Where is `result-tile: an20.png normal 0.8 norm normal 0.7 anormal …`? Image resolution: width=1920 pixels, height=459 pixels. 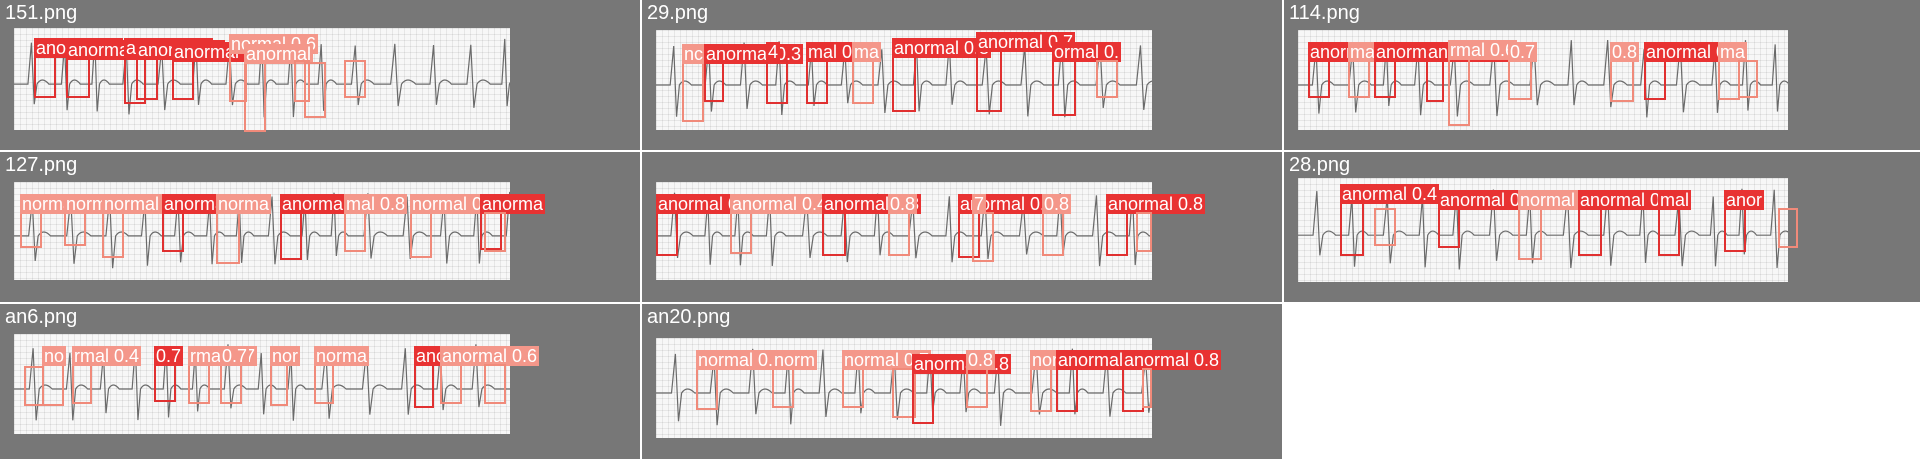
result-tile: an20.png normal 0.8 norm normal 0.7 anormal … is located at coordinates (962, 381).